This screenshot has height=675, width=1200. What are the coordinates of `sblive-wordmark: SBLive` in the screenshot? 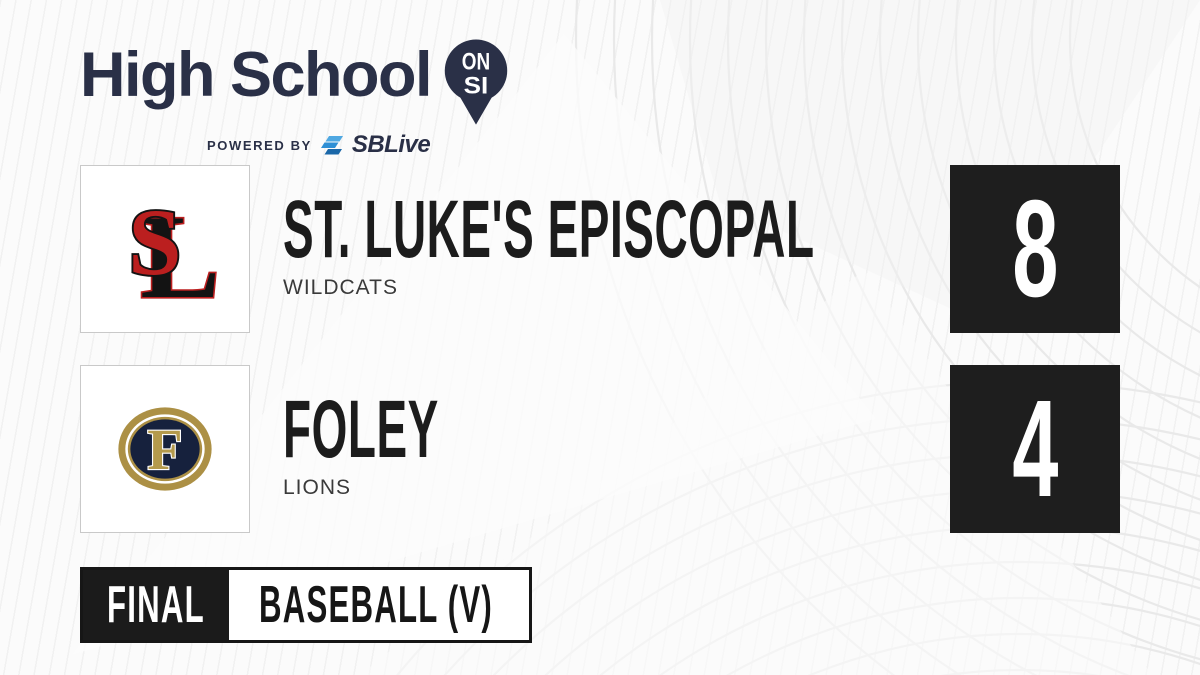 It's located at (391, 144).